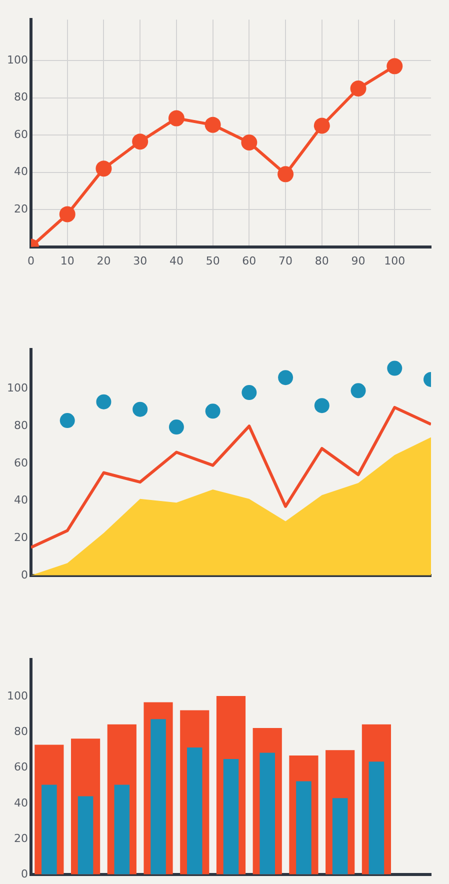 The height and width of the screenshot is (884, 449). What do you see at coordinates (249, 261) in the screenshot?
I see `x-tick-label: 60` at bounding box center [249, 261].